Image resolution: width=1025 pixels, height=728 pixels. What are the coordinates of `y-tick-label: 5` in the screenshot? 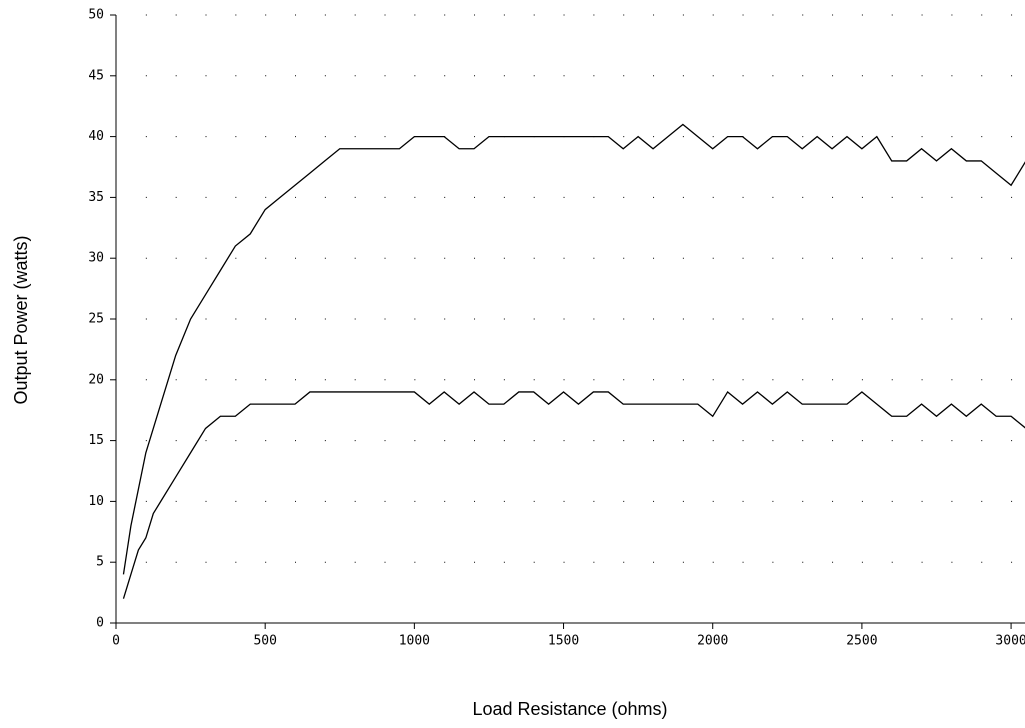 It's located at (100, 562).